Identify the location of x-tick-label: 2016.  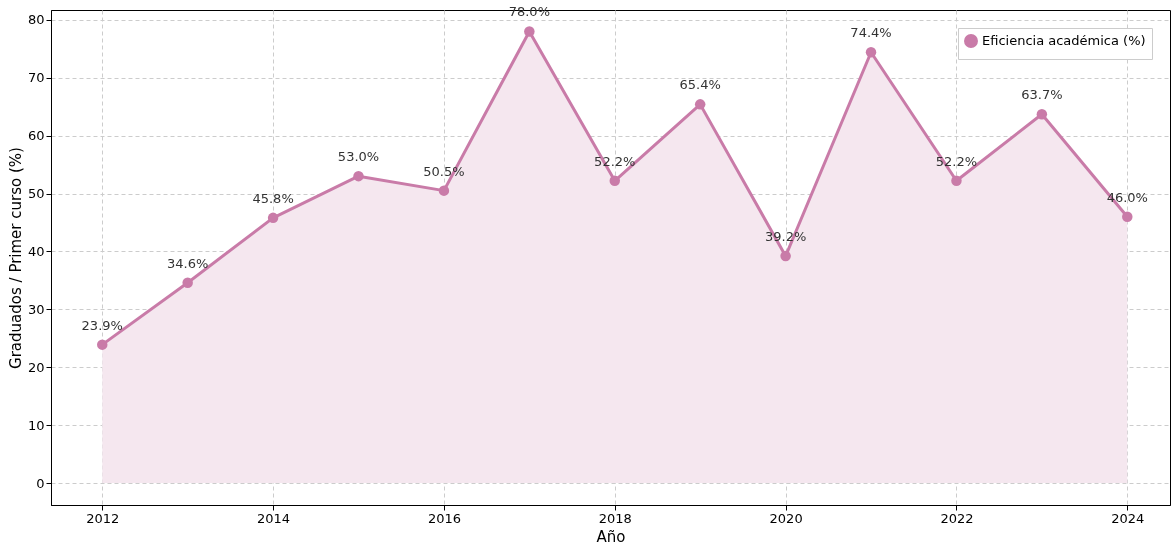
(444, 518).